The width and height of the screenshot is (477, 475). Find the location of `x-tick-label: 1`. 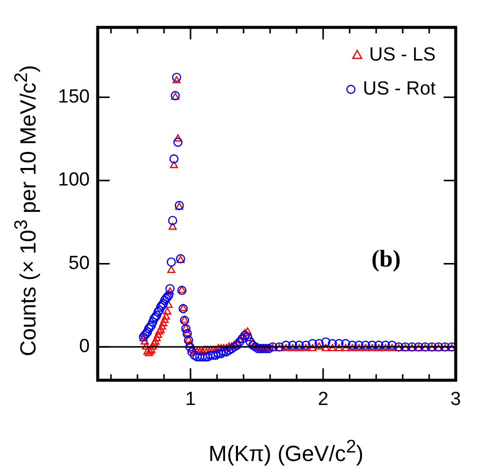

x-tick-label: 1 is located at coordinates (190, 399).